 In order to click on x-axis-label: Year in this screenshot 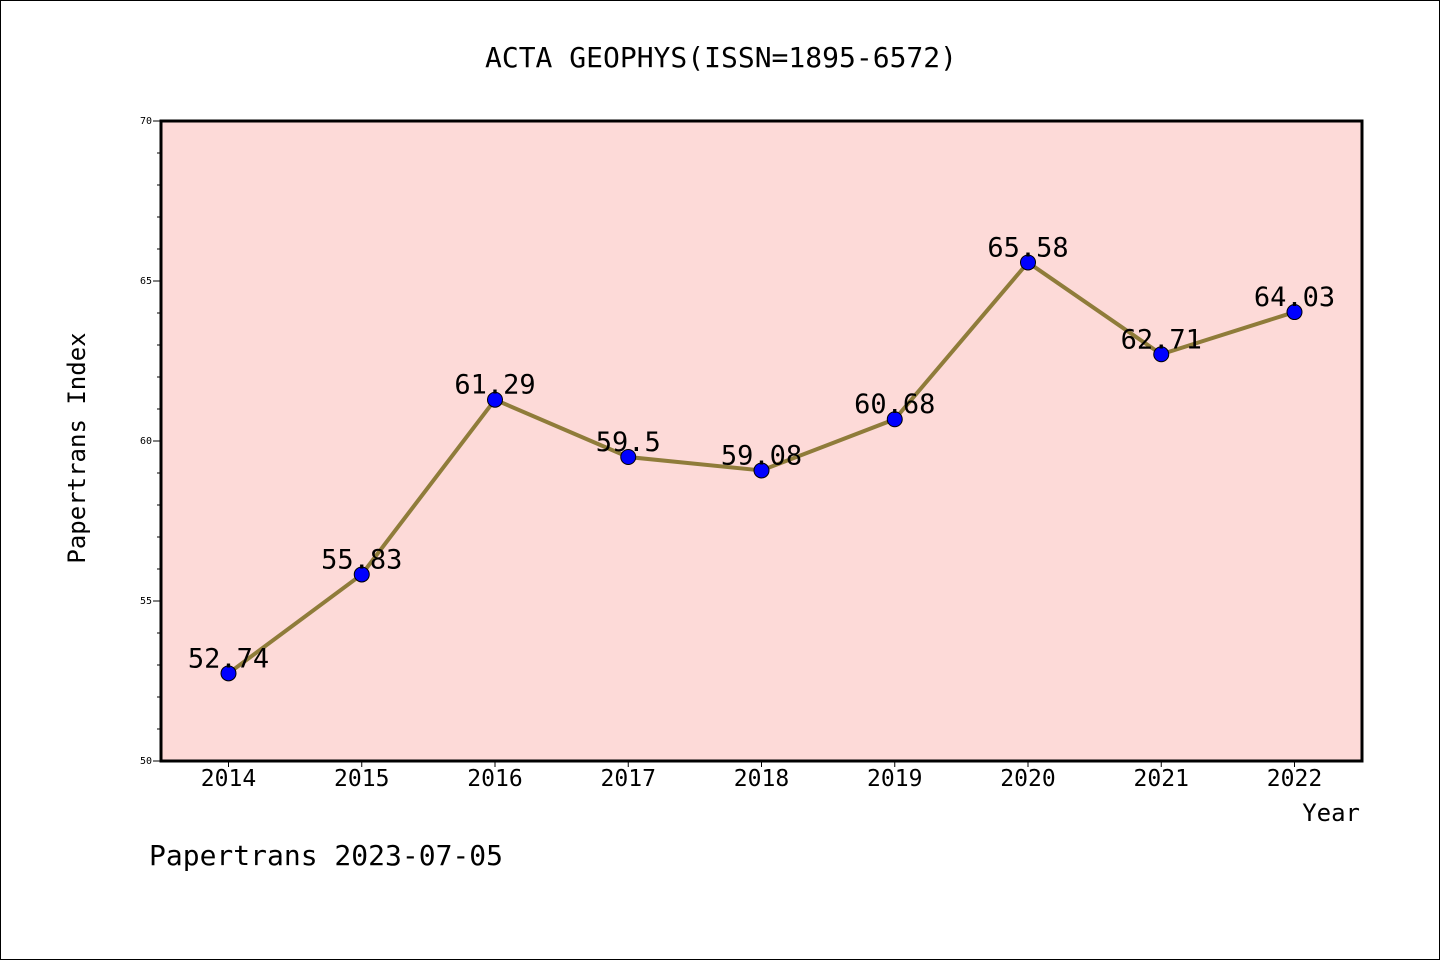, I will do `click(1331, 813)`.